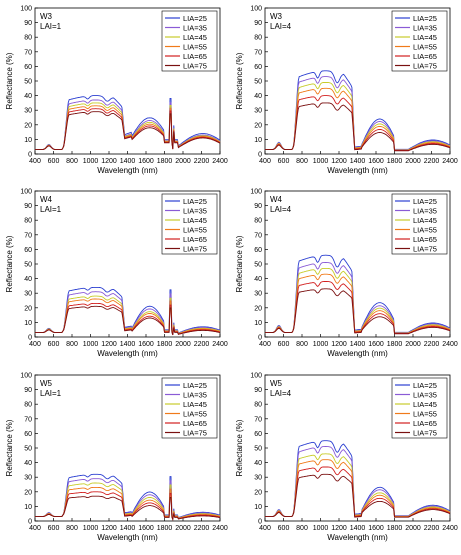 Image resolution: width=461 pixels, height=555 pixels. Describe the element at coordinates (128, 131) in the screenshot. I see `series-line-LIA=75` at that location.